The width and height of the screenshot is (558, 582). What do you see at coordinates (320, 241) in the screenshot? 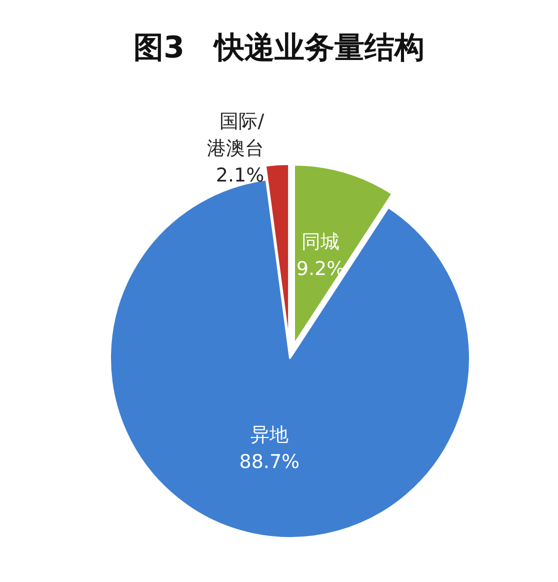
I see `slice-label: 同城` at bounding box center [320, 241].